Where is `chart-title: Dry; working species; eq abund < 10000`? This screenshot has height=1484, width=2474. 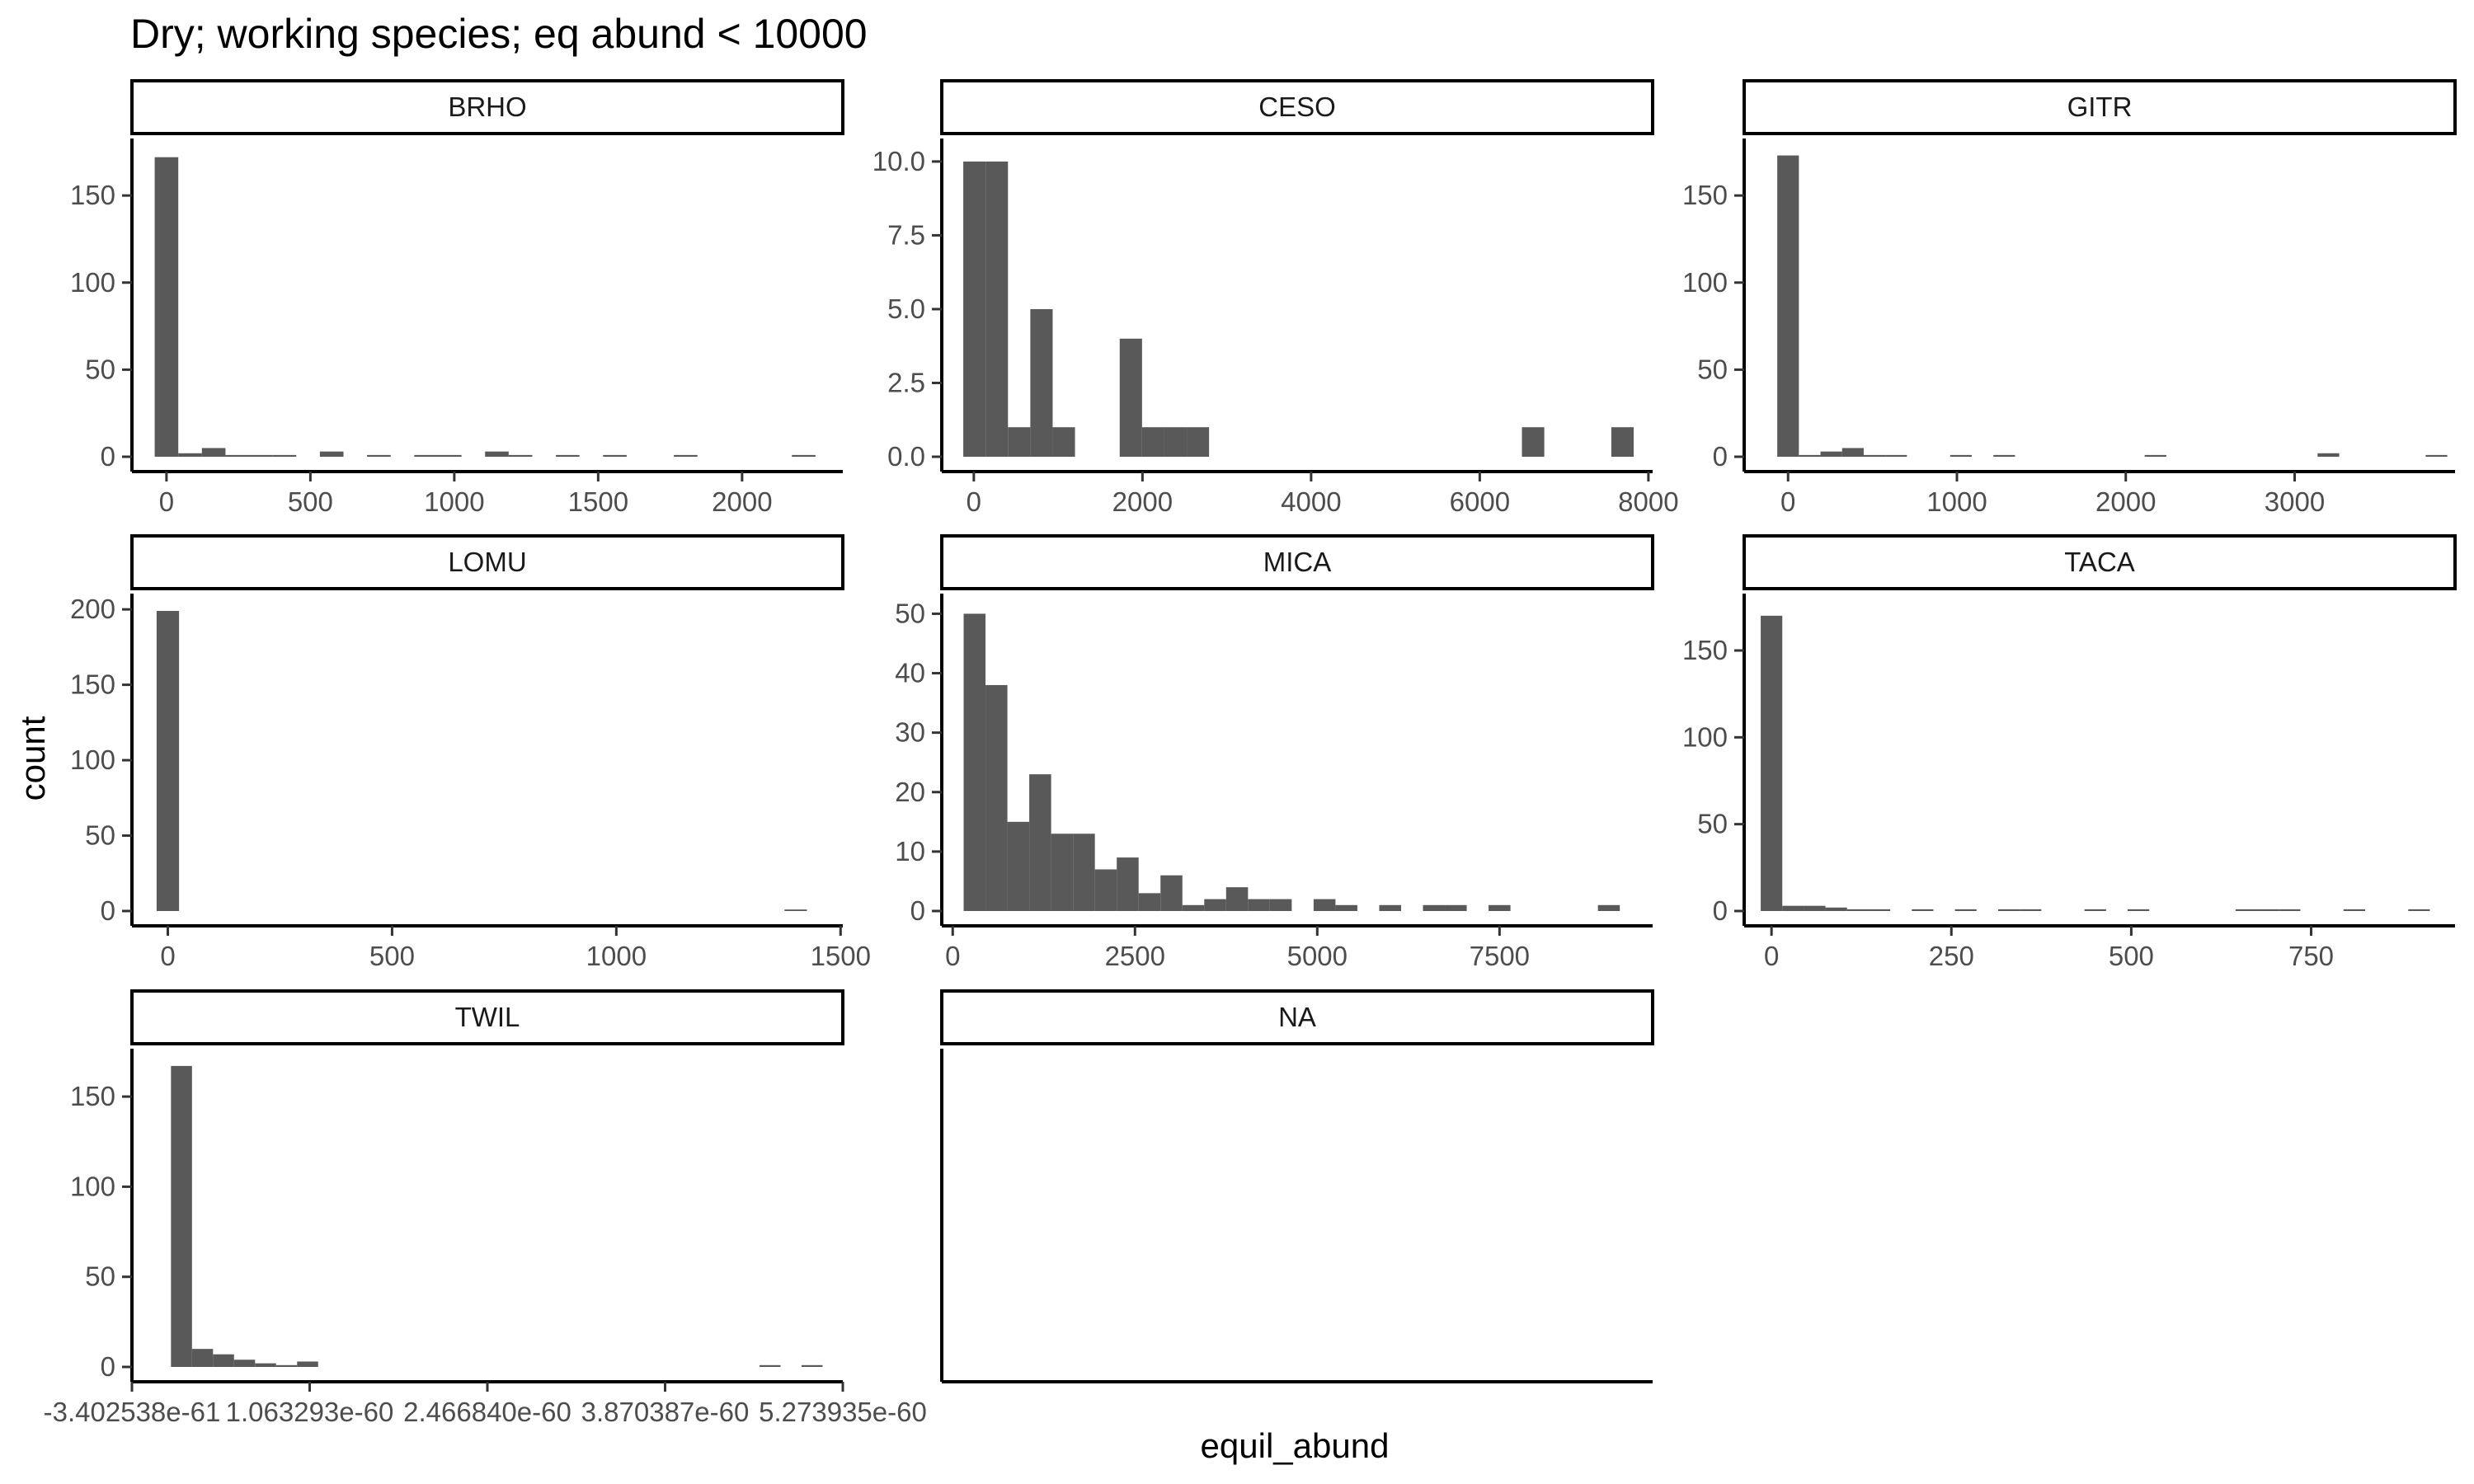
chart-title: Dry; working species; eq abund < 10000 is located at coordinates (499, 34).